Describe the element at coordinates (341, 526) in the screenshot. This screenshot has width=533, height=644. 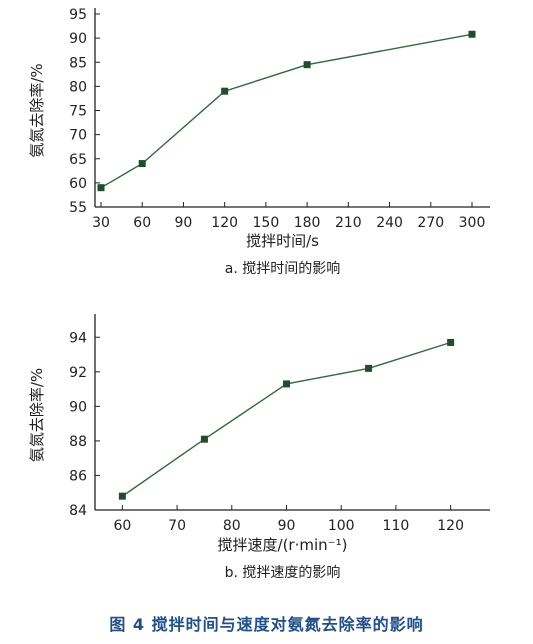
I see `c2-x-tick-label: 100` at that location.